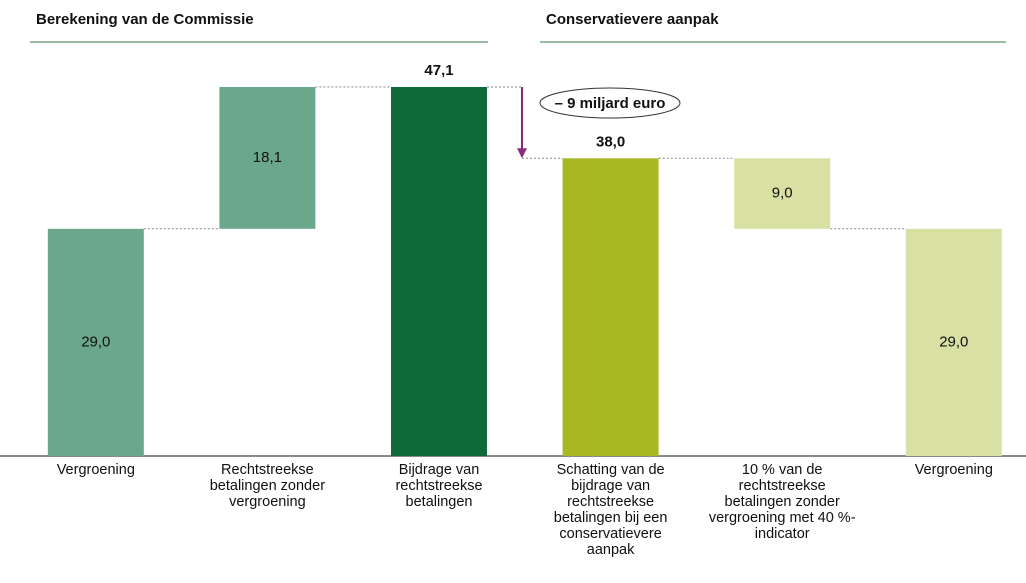 This screenshot has height=583, width=1026. I want to click on section-title: Berekening van de Commissie, so click(145, 19).